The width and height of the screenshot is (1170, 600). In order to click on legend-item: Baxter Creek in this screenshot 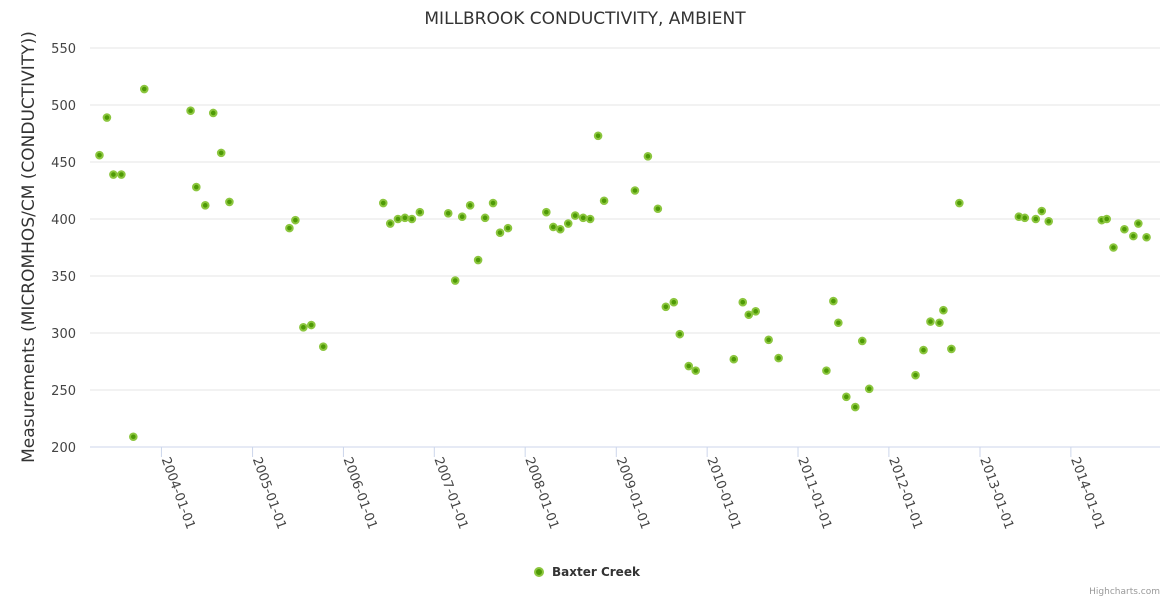, I will do `click(587, 572)`.